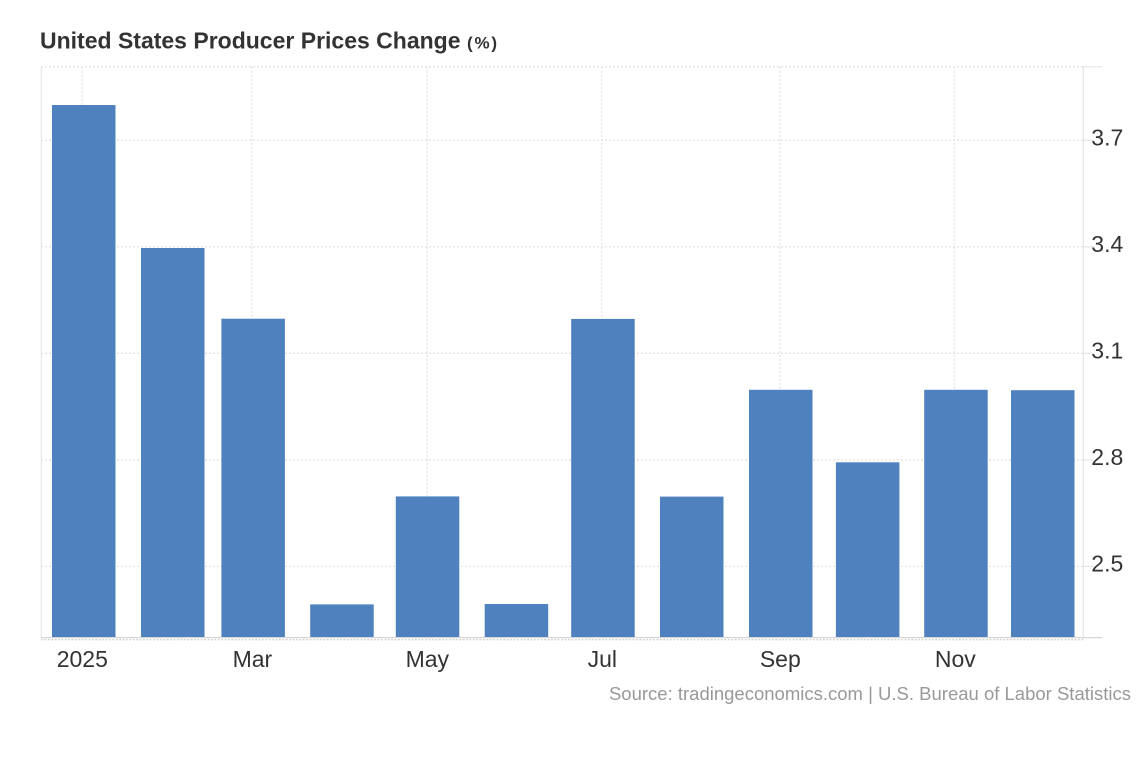 The height and width of the screenshot is (783, 1148). I want to click on svg-text: 2.8, so click(1107, 457).